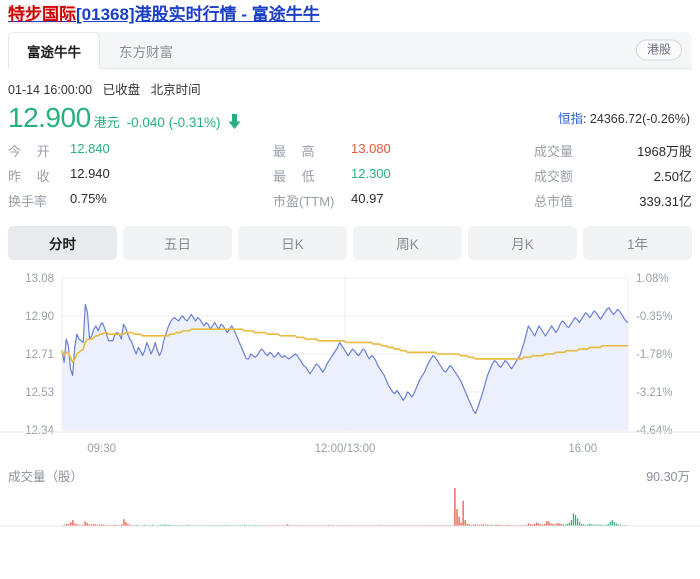  I want to click on stat-label-turnover: 成交额, so click(554, 176).